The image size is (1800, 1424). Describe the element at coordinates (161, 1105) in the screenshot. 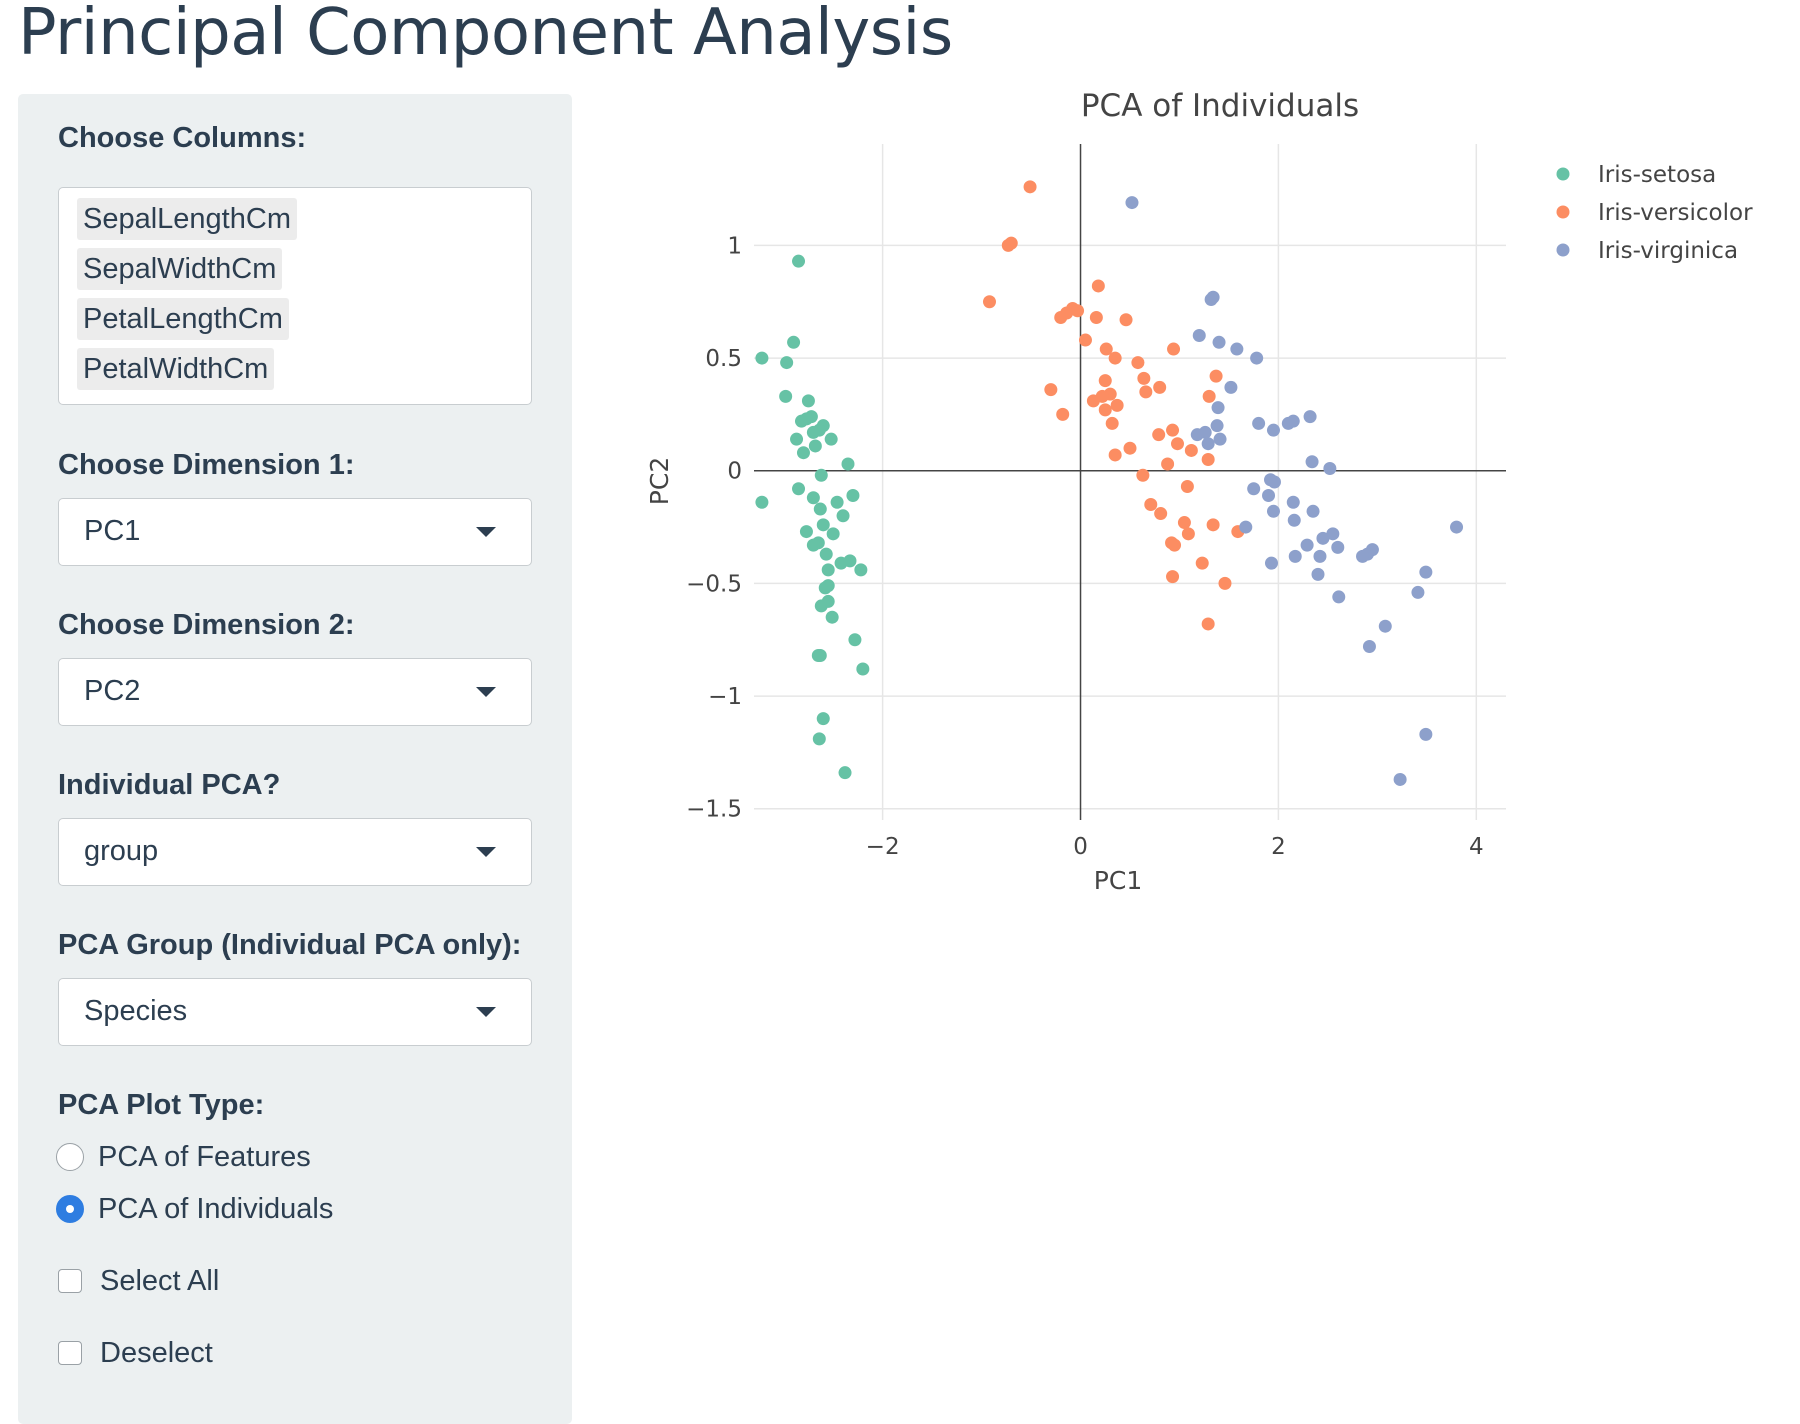

I see `plot-type-label: PCA Plot Type:` at that location.